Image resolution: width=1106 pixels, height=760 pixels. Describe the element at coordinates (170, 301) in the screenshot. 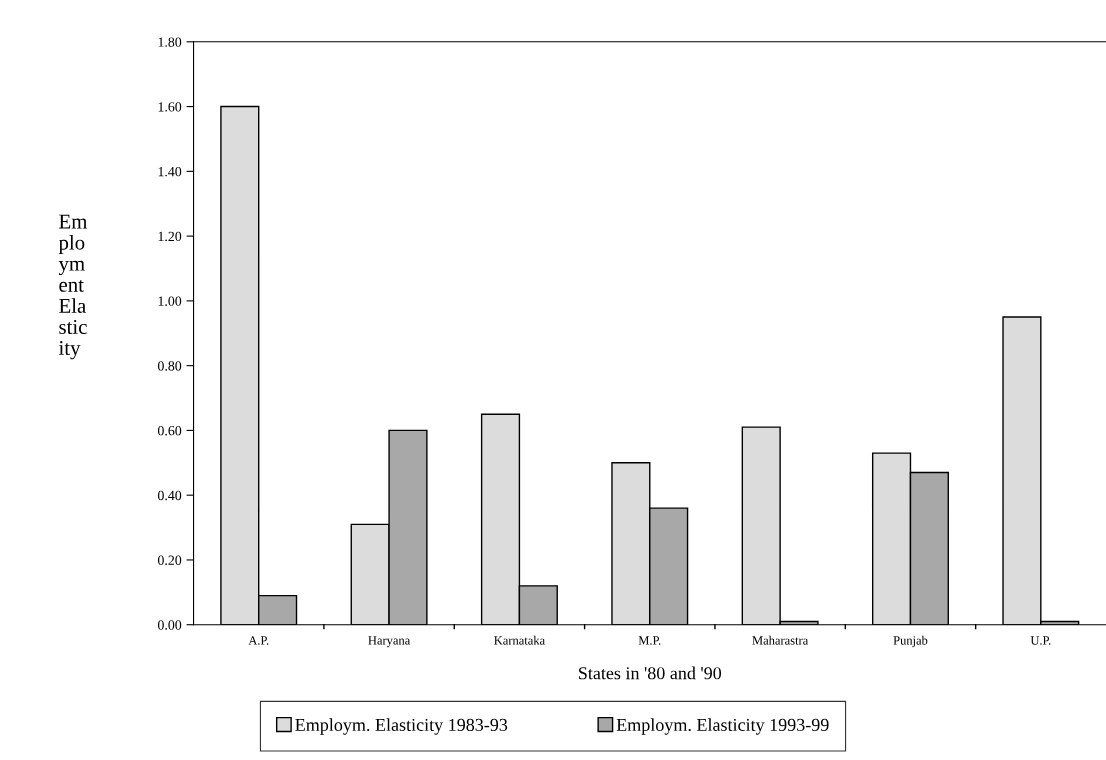

I see `y-tick-label: 1.00` at that location.